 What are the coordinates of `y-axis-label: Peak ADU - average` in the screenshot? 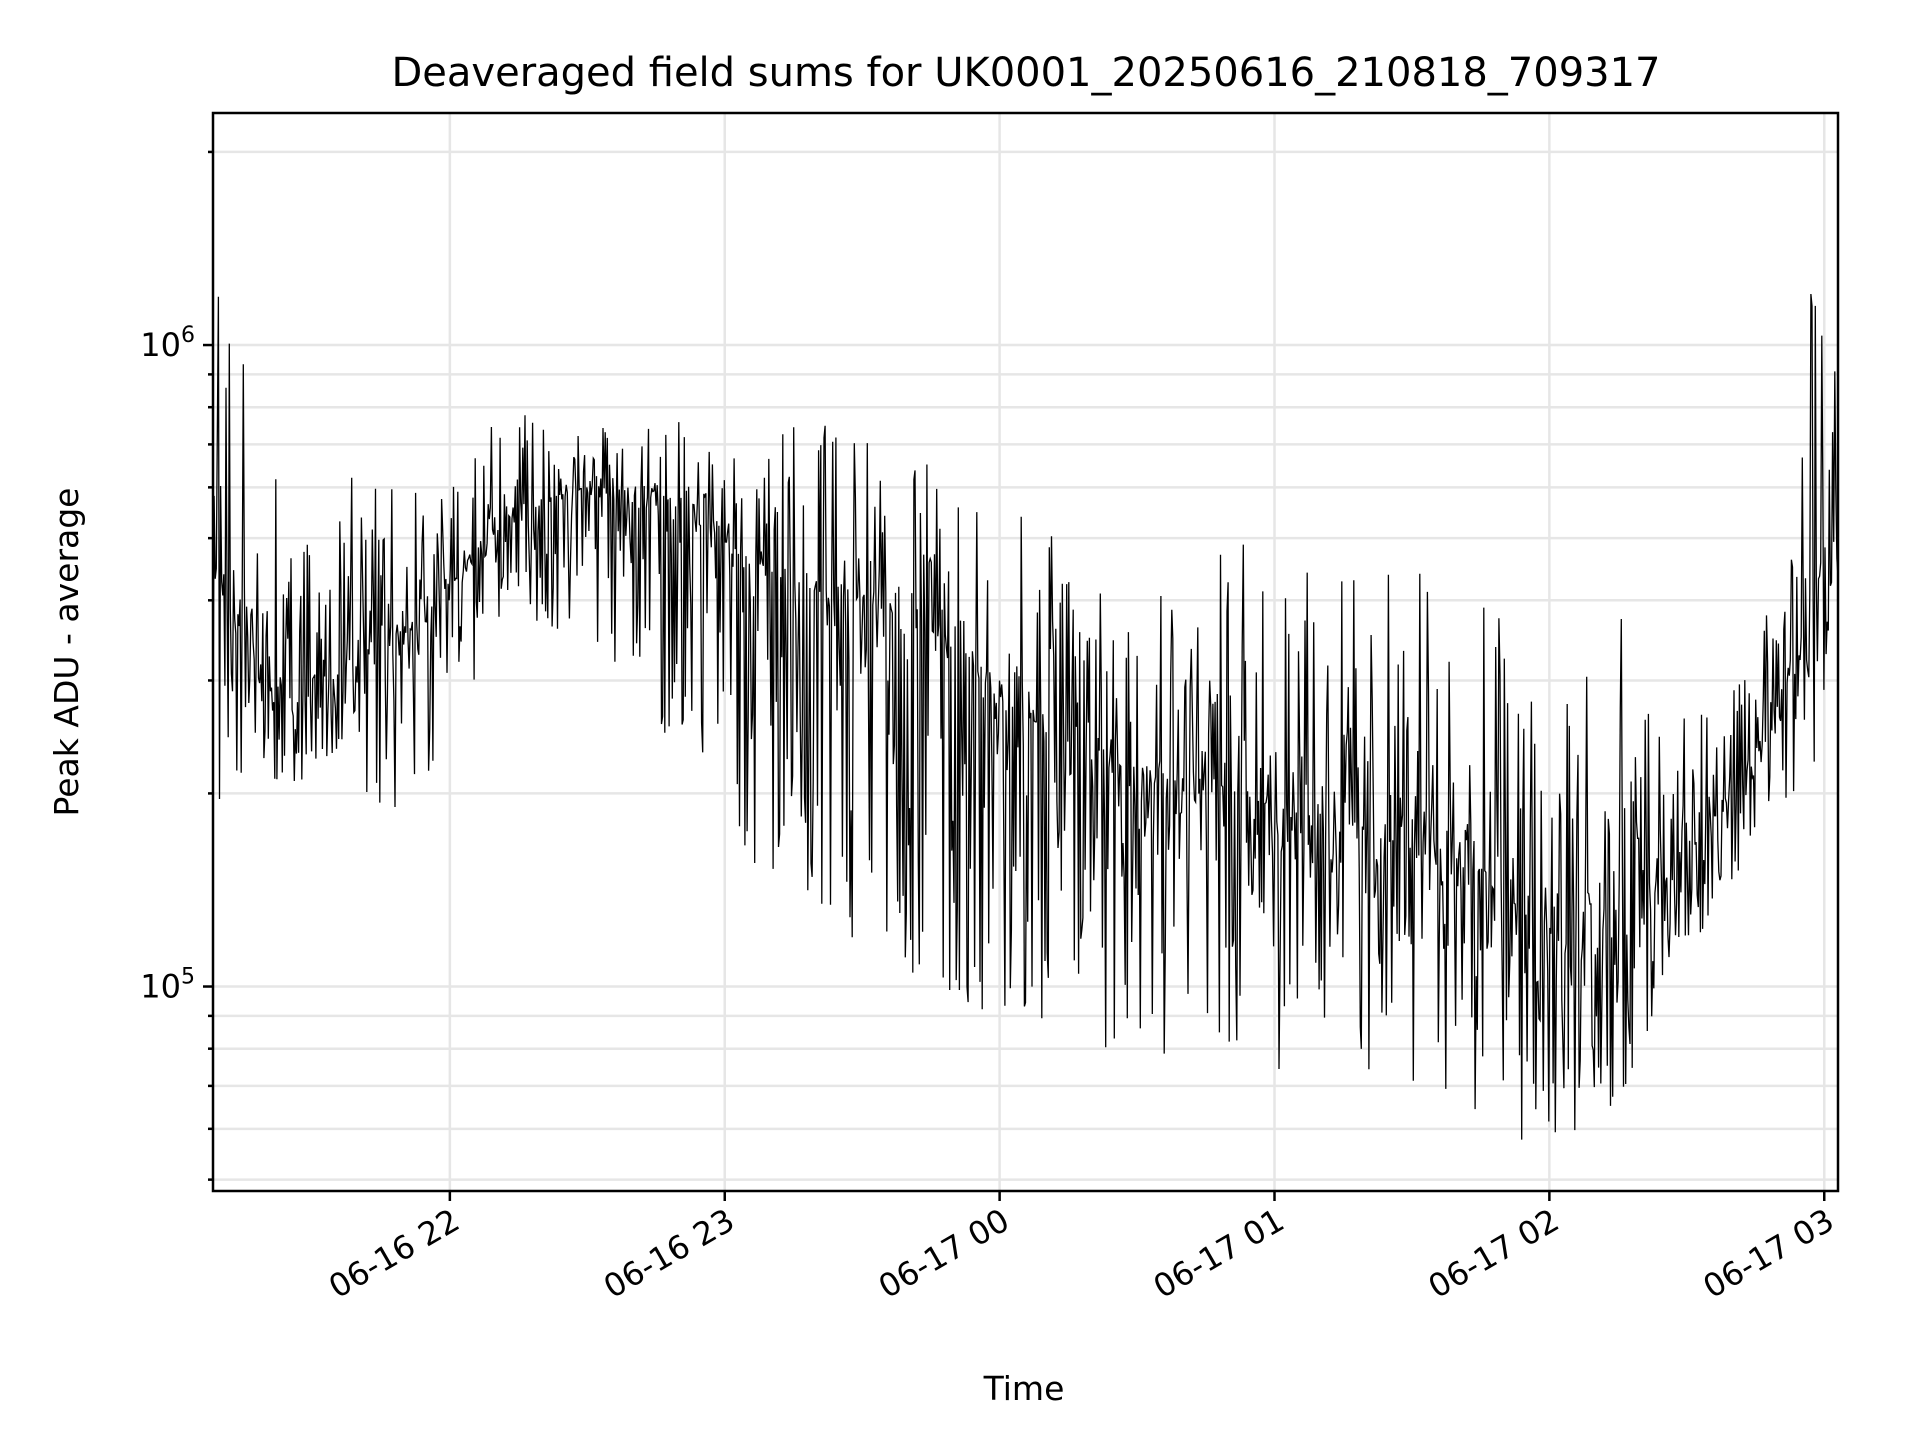 It's located at (66, 652).